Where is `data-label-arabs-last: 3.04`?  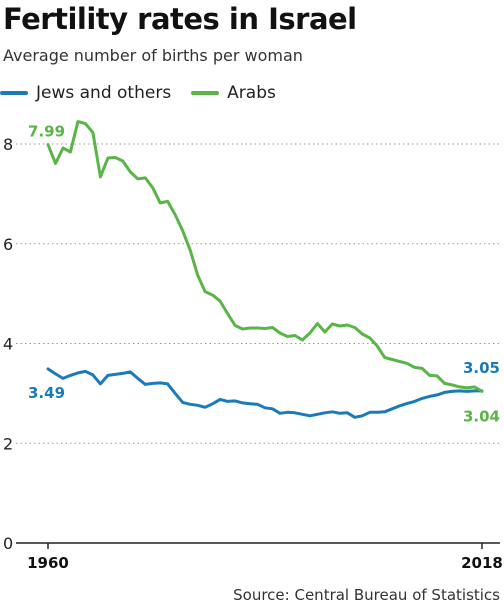 data-label-arabs-last: 3.04 is located at coordinates (481, 416).